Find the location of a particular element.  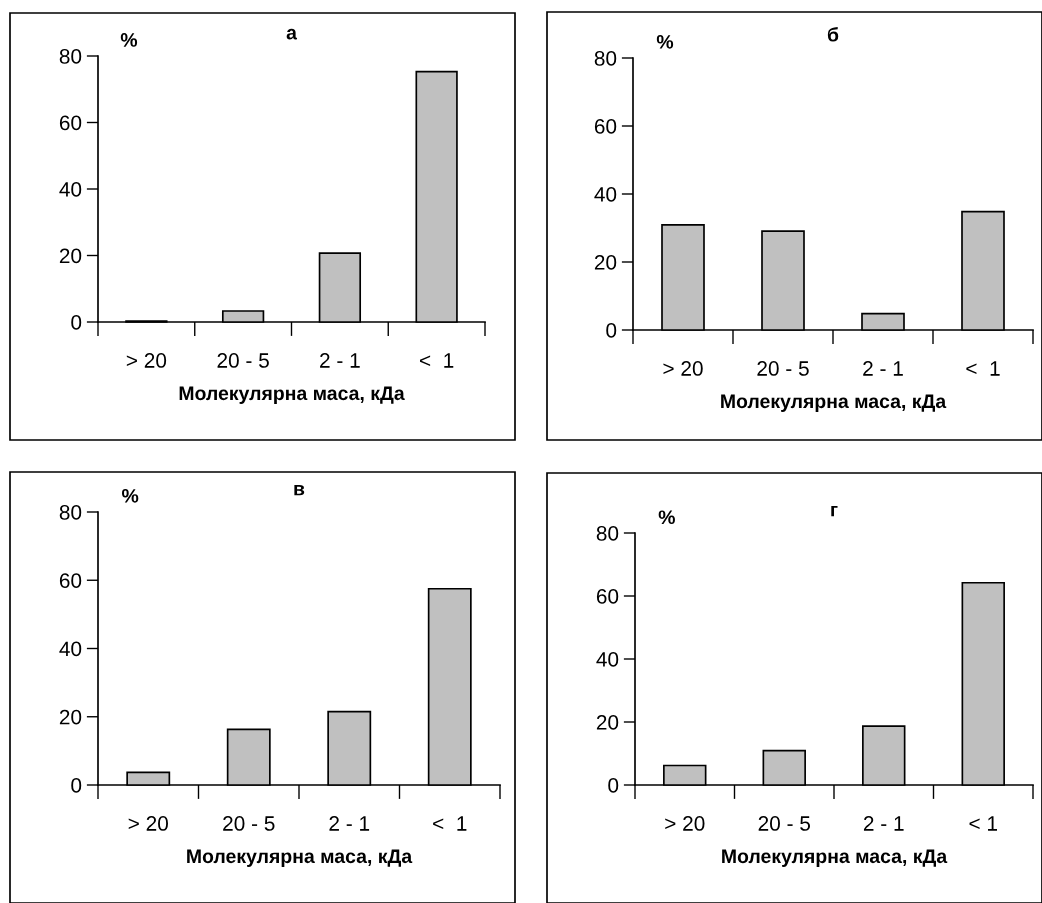

chart-title: в is located at coordinates (299, 490).